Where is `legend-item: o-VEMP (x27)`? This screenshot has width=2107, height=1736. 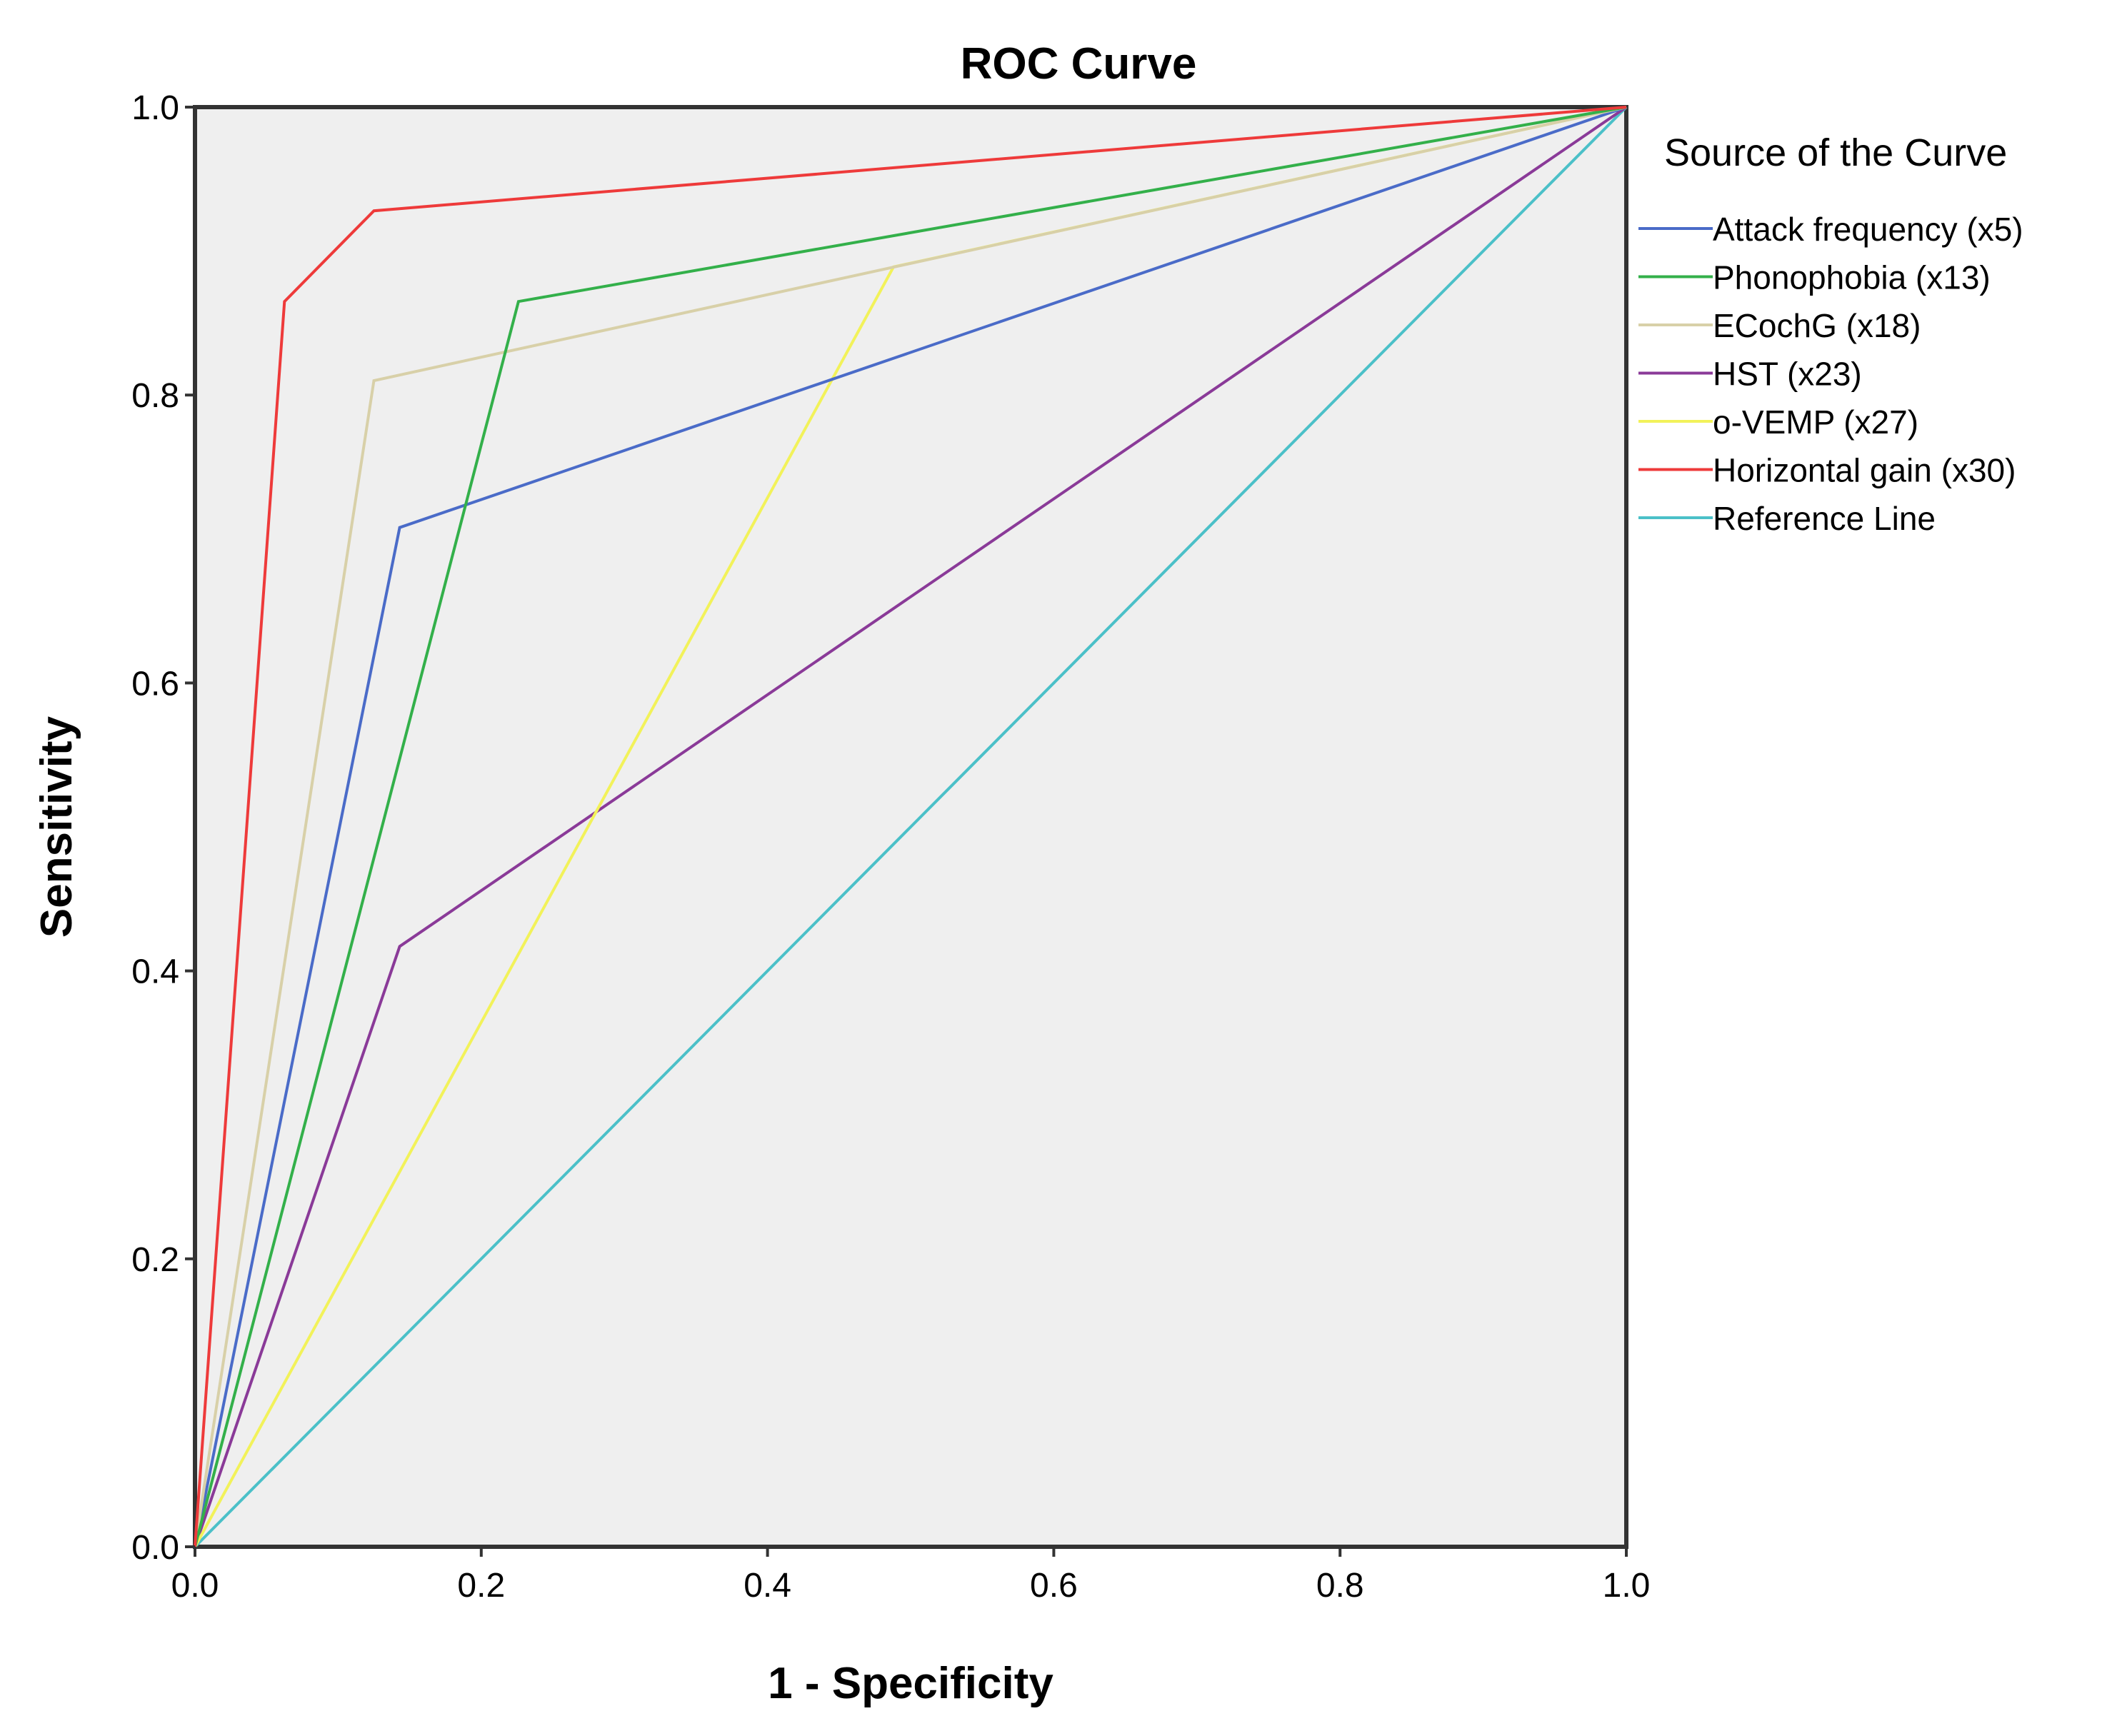 legend-item: o-VEMP (x27) is located at coordinates (1778, 422).